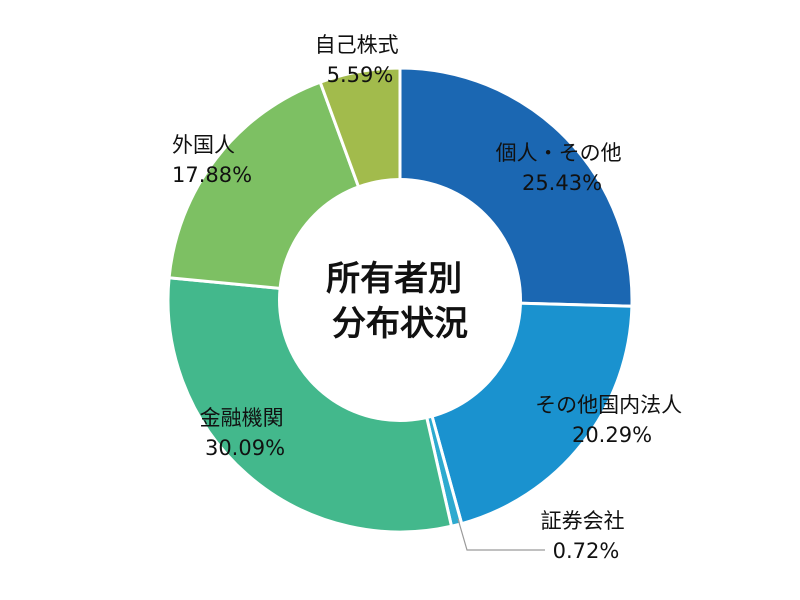 The width and height of the screenshot is (800, 600). Describe the element at coordinates (612, 420) in the screenshot. I see `slice-label-other-domestic-corporations: その他国内法人 20.29%` at that location.